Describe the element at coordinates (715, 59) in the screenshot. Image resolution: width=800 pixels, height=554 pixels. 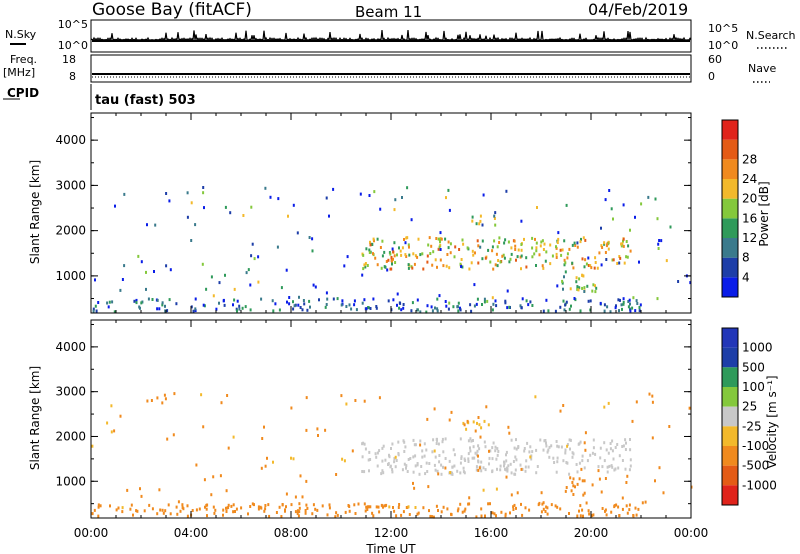
I see `nave-tick-top: 60` at that location.